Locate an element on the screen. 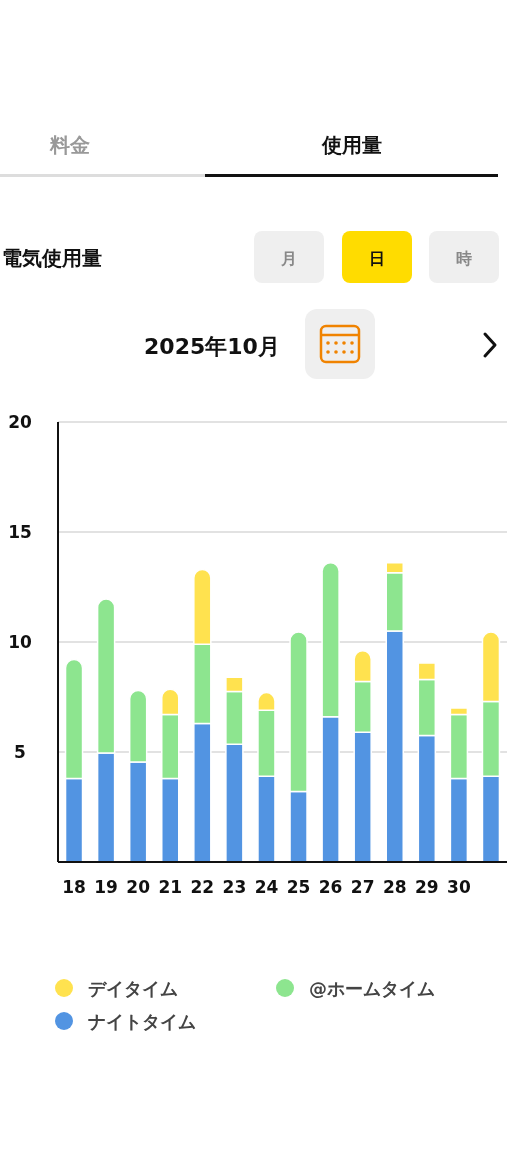 The image size is (523, 1162). x-tick-label: 20 is located at coordinates (138, 887).